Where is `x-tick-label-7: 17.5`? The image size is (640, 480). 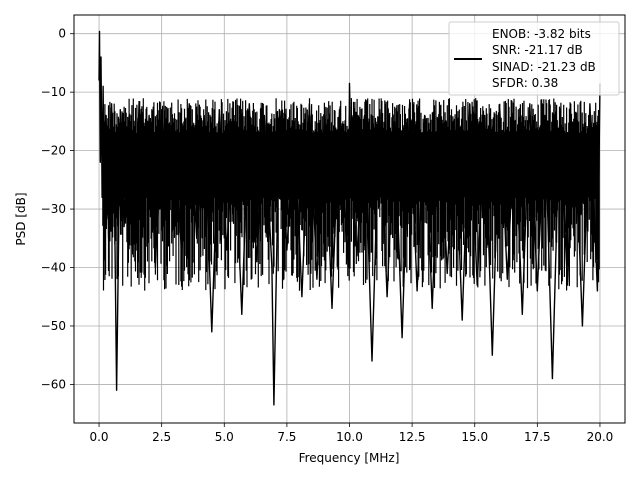 x-tick-label-7: 17.5 is located at coordinates (537, 437).